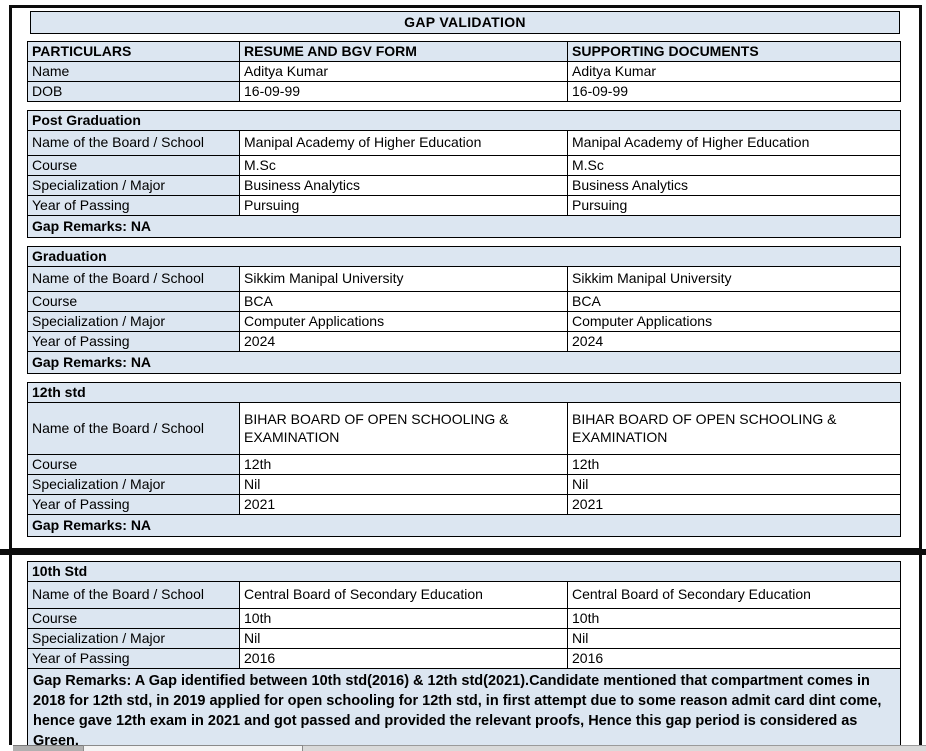 Image resolution: width=926 pixels, height=751 pixels. What do you see at coordinates (133, 71) in the screenshot?
I see `row-label-cell: Name` at bounding box center [133, 71].